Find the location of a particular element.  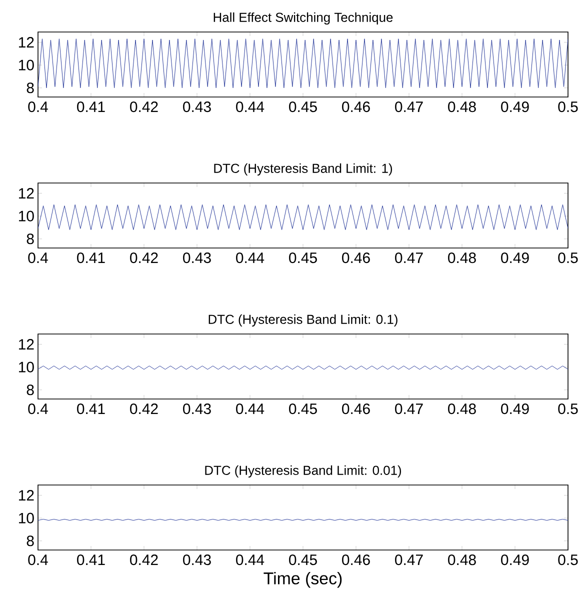

chart-title: Hall Effect Switching Technique is located at coordinates (303, 18).